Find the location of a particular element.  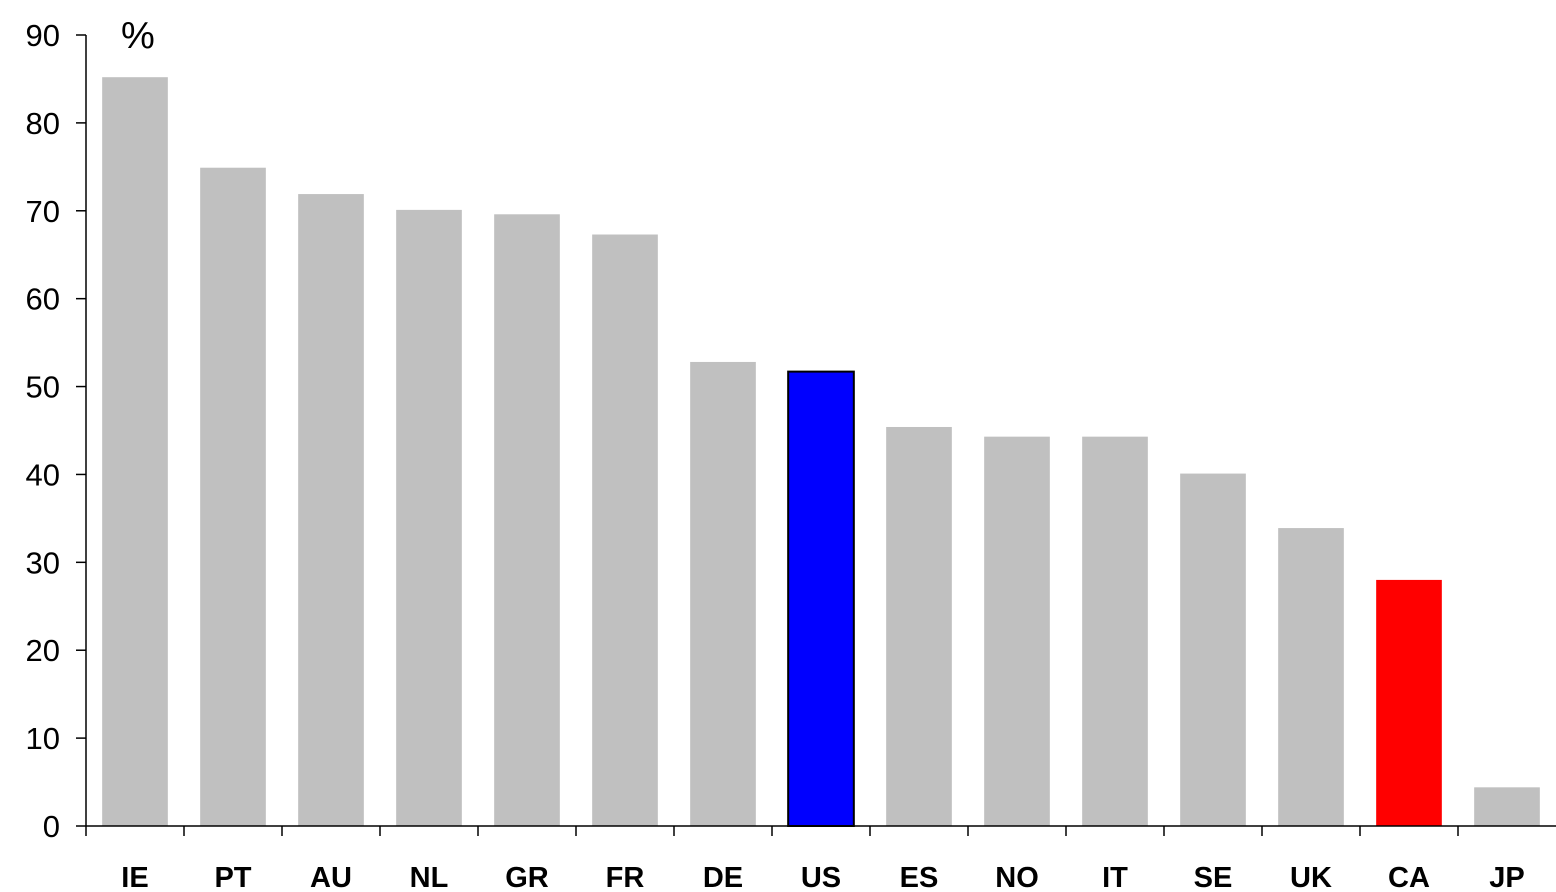

y-tick-label: 70 is located at coordinates (43, 211).